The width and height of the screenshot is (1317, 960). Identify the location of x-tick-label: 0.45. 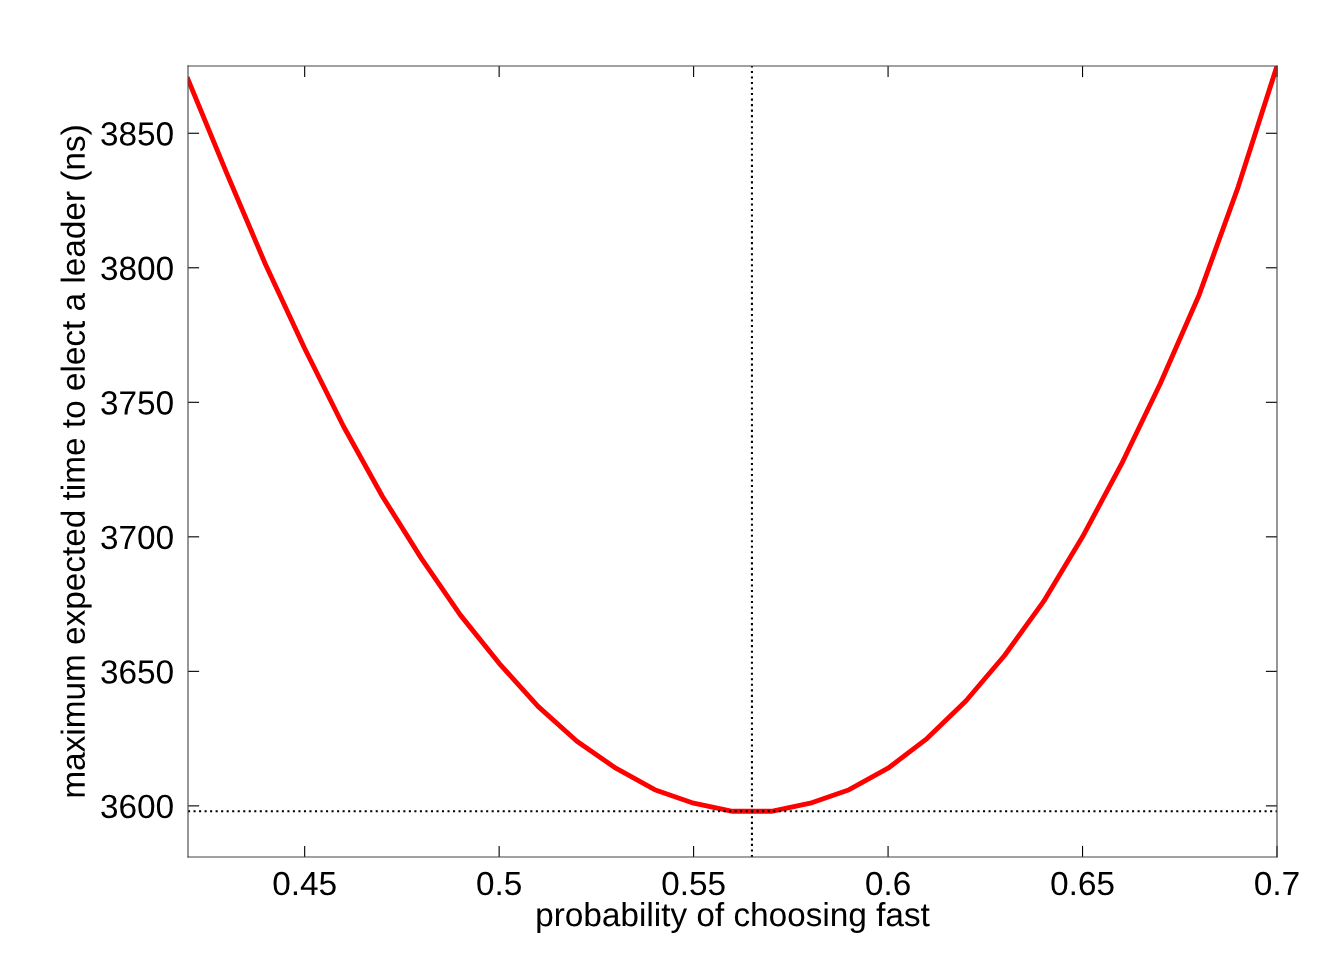
(304, 883).